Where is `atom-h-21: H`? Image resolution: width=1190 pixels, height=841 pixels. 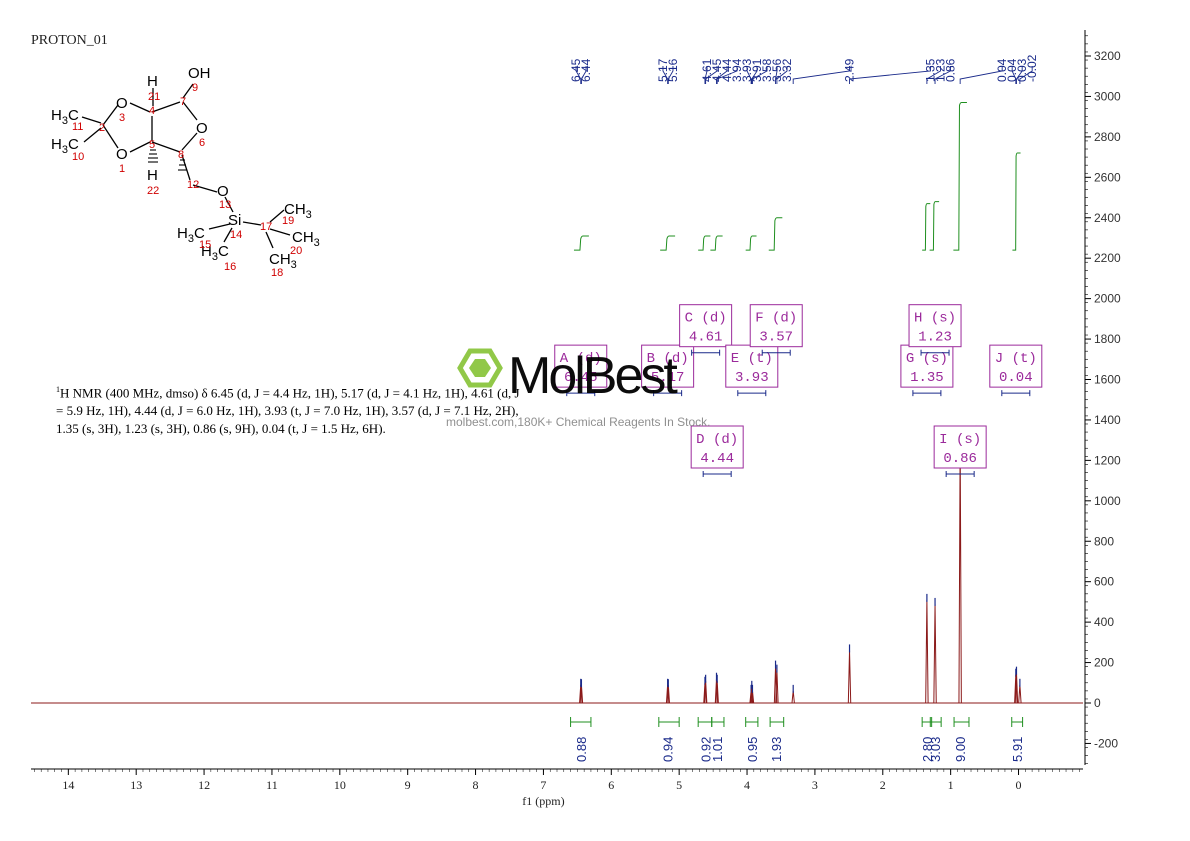
atom-h-21: H is located at coordinates (152, 81).